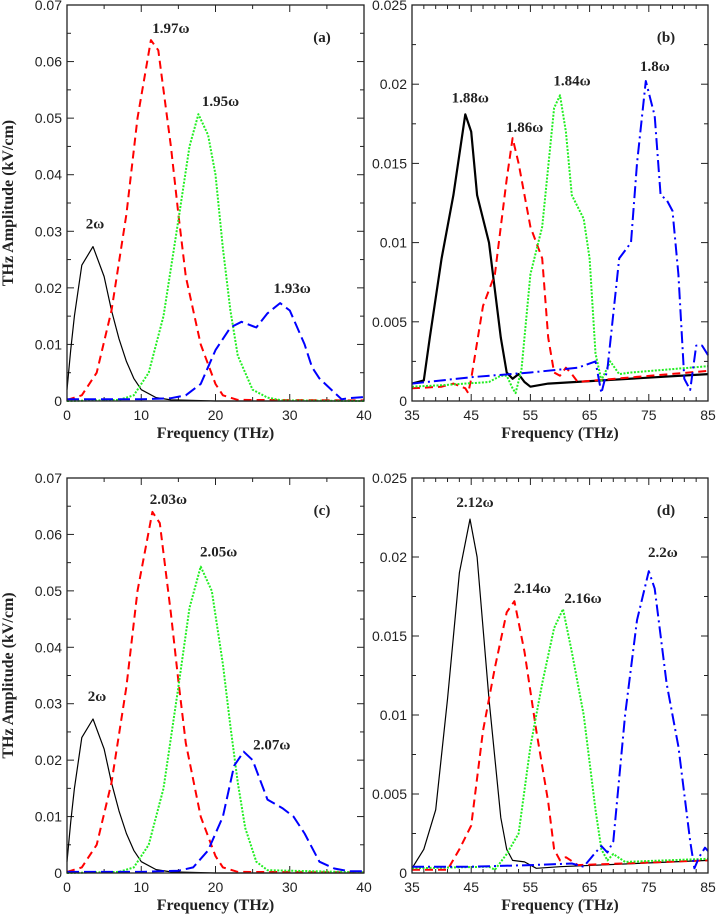 The width and height of the screenshot is (717, 917). Describe the element at coordinates (582, 599) in the screenshot. I see `series-label: 2.16ω` at that location.